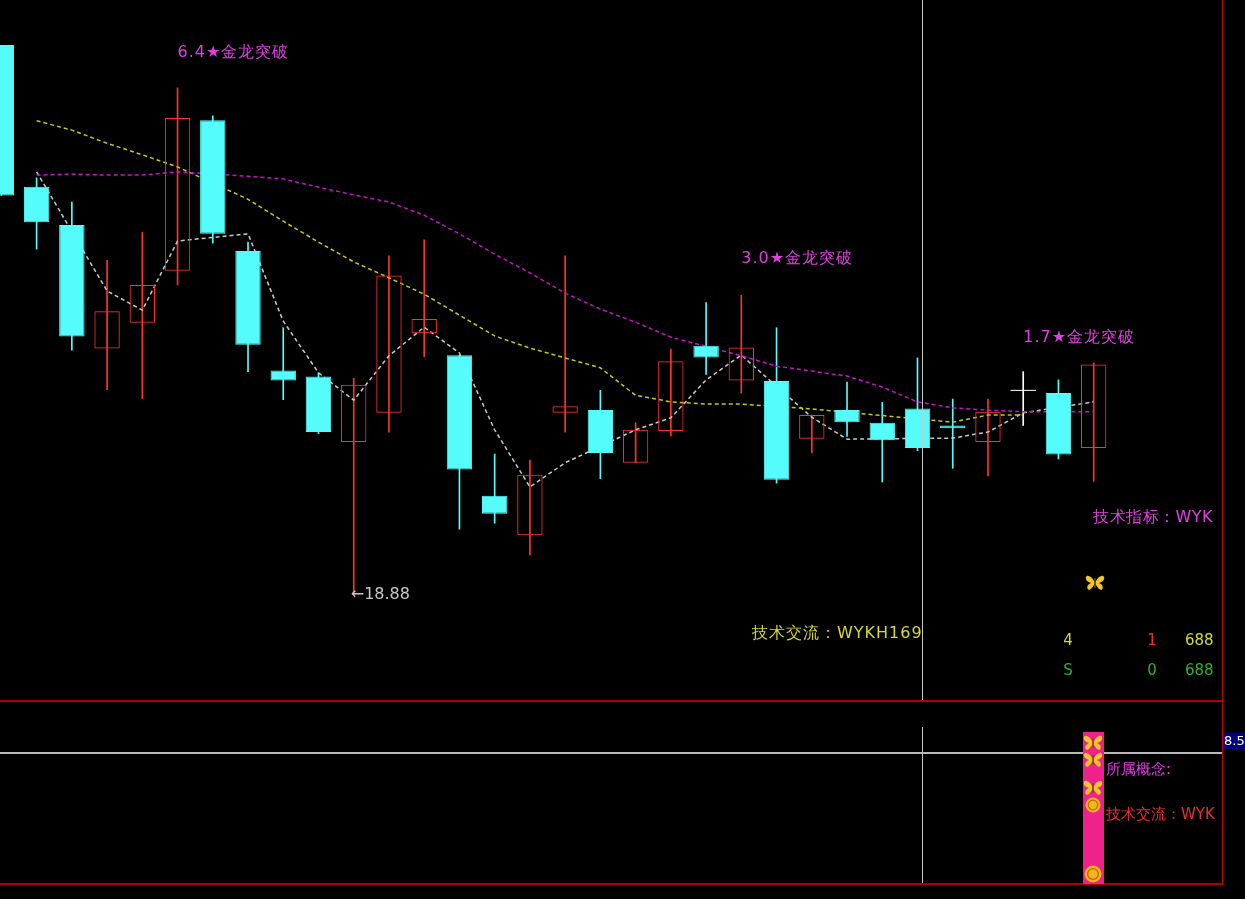  I want to click on annotation: ←18.88, so click(380, 593).